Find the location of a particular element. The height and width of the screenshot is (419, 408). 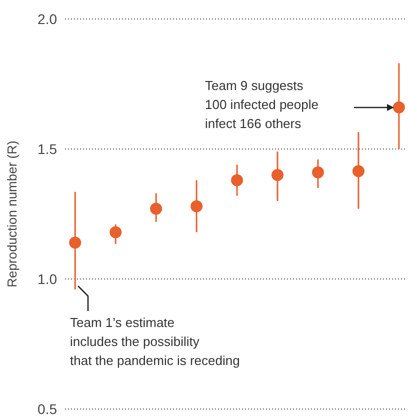

y-tick-label: 2.0 is located at coordinates (48, 18).